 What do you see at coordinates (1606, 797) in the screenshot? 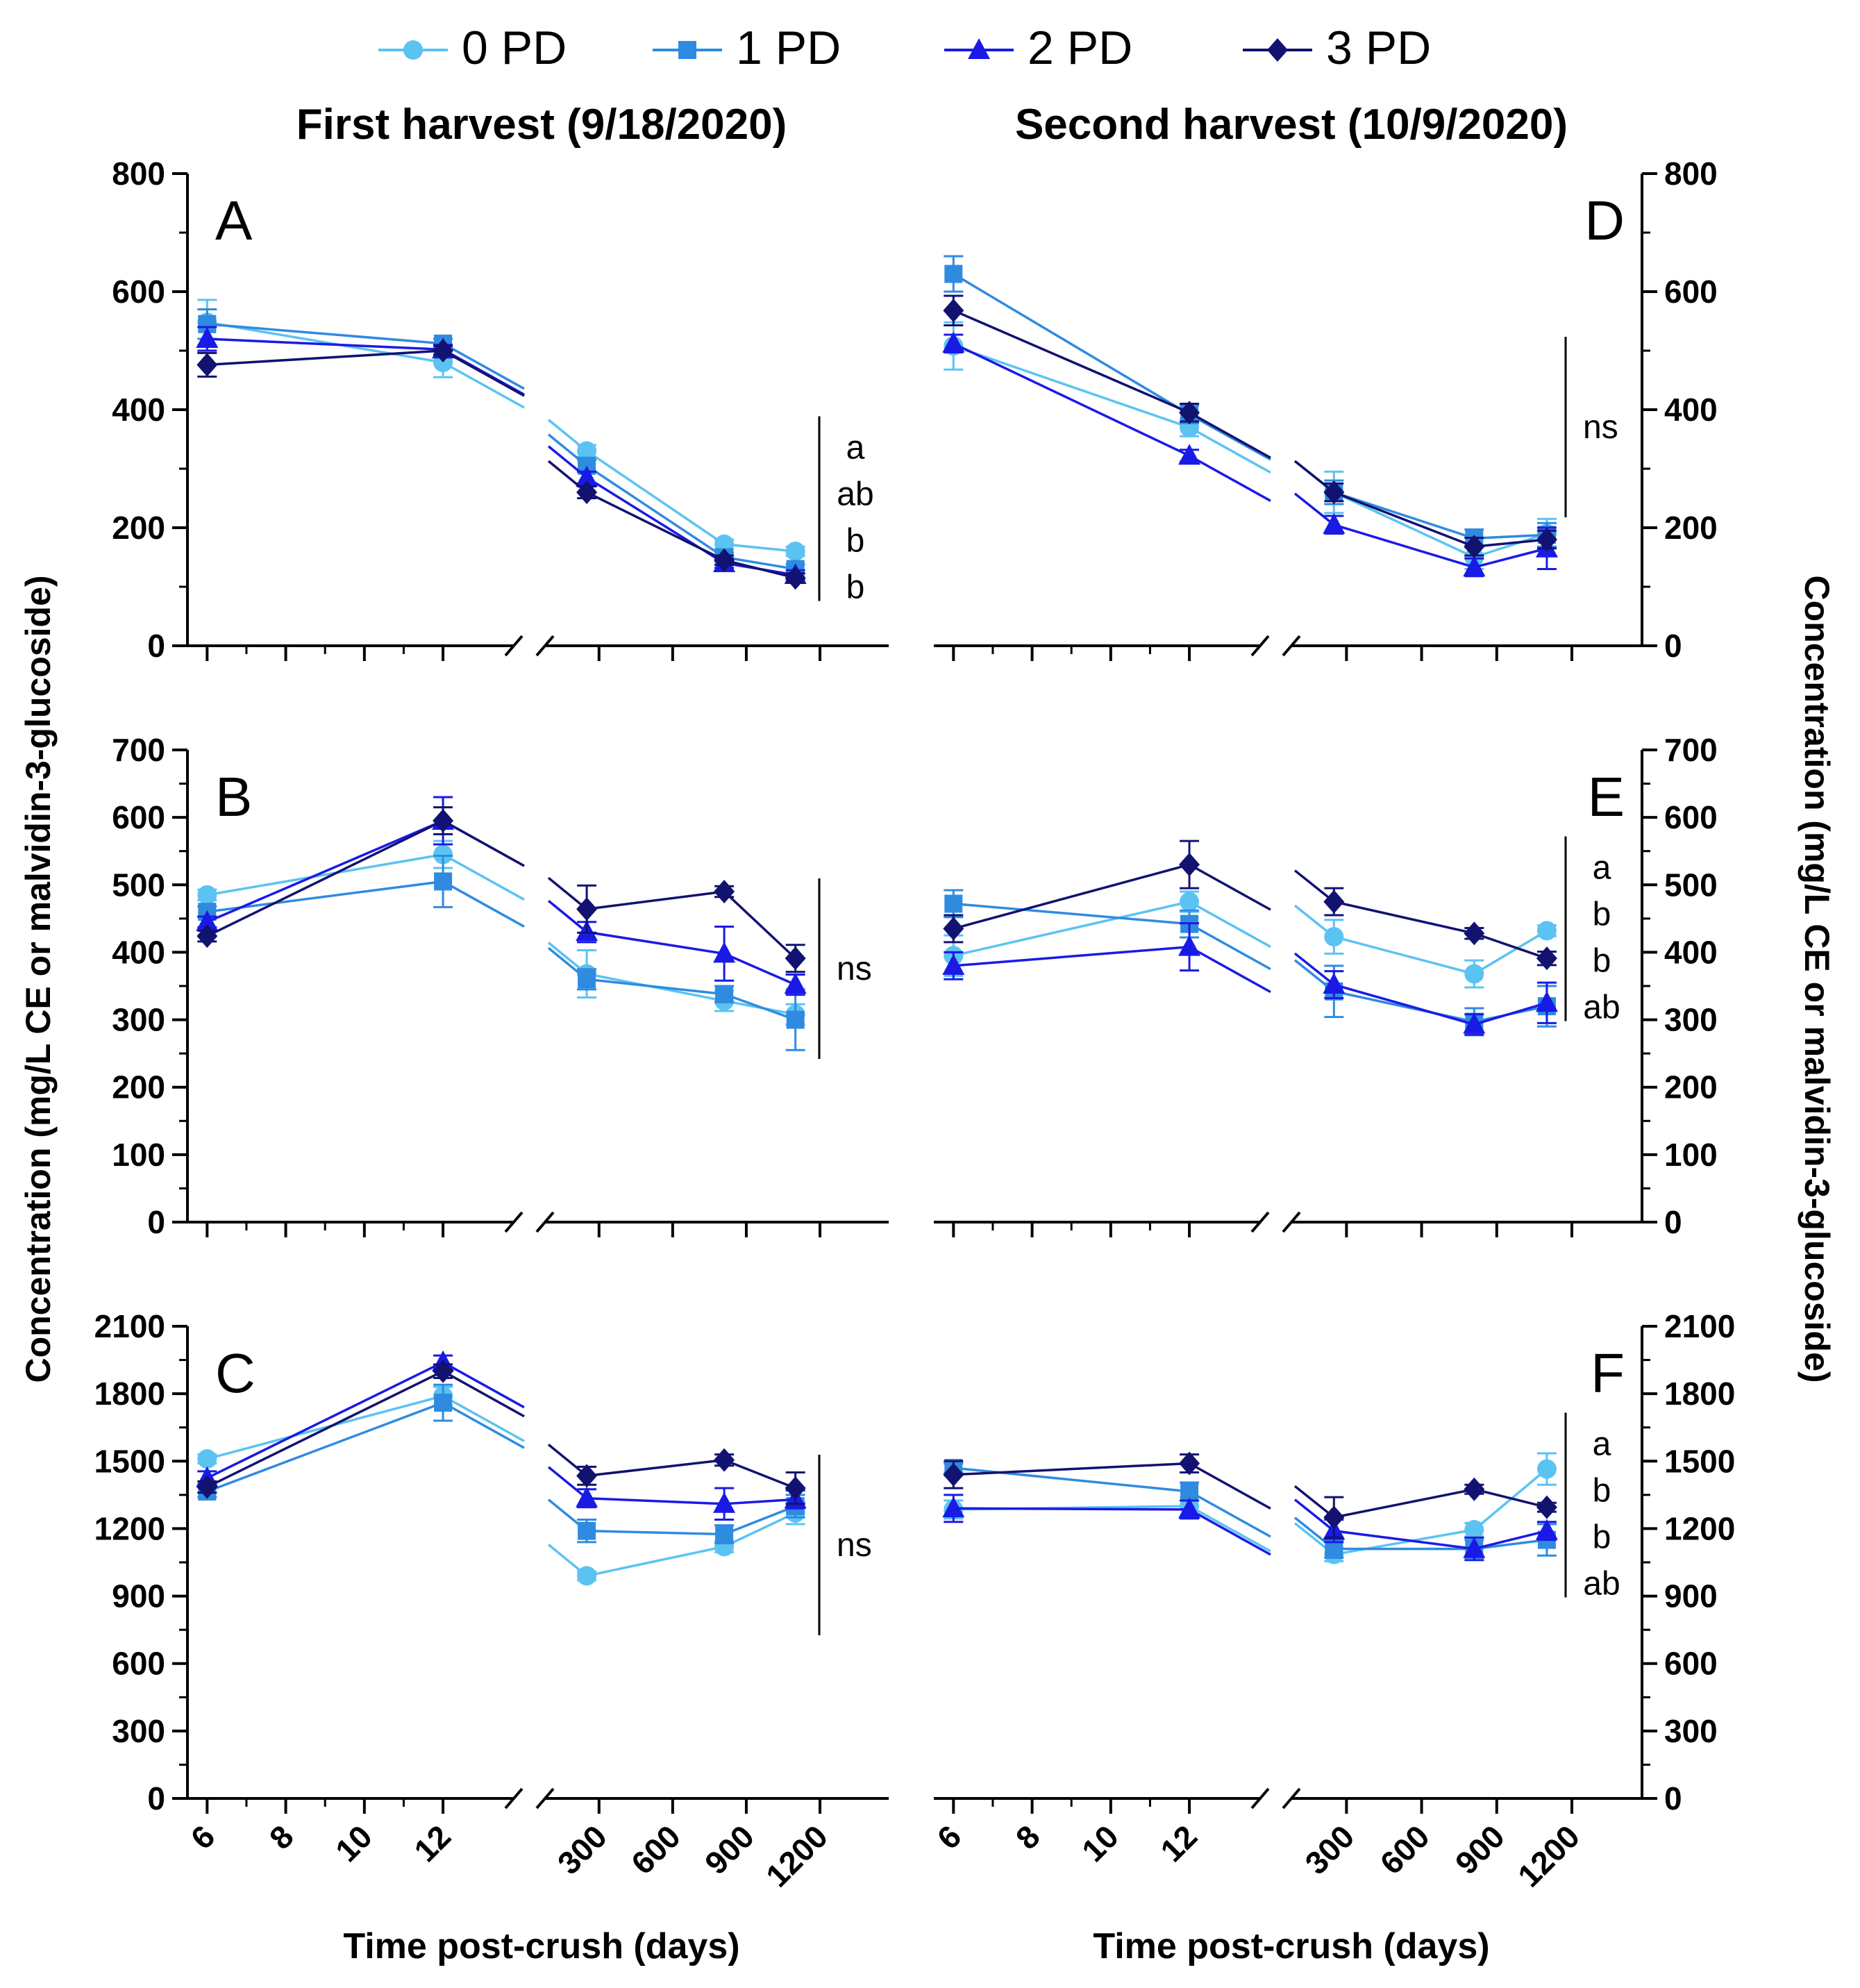
I see `panel-letter: E` at bounding box center [1606, 797].